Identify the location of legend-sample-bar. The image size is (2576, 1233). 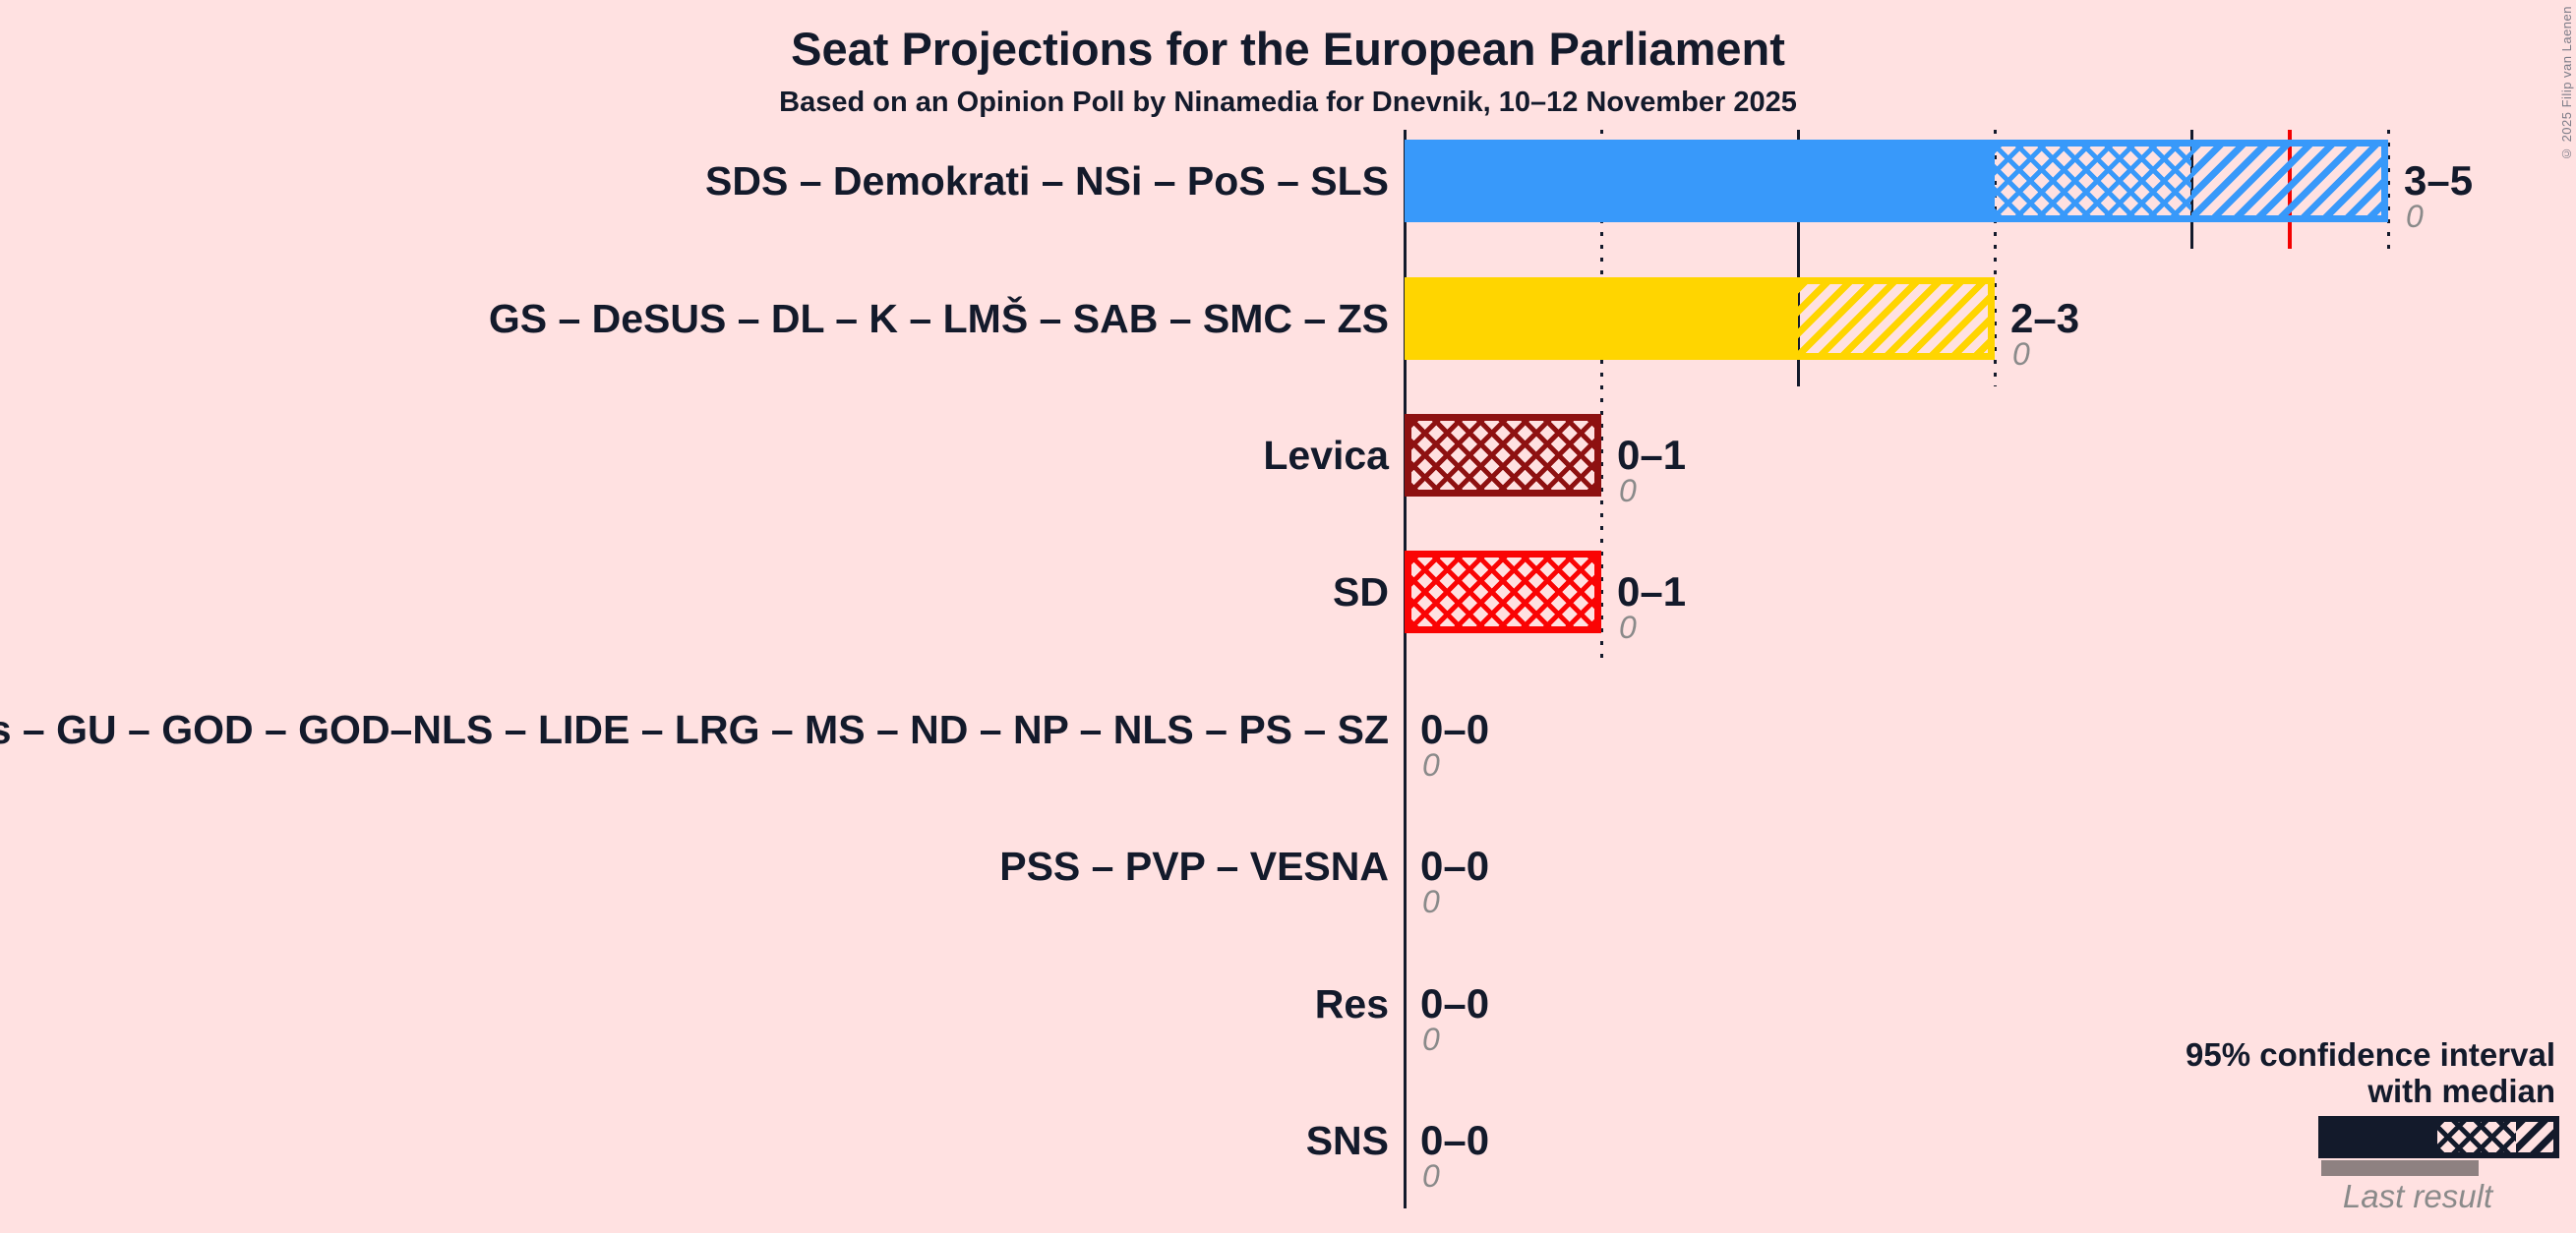
(2438, 1137).